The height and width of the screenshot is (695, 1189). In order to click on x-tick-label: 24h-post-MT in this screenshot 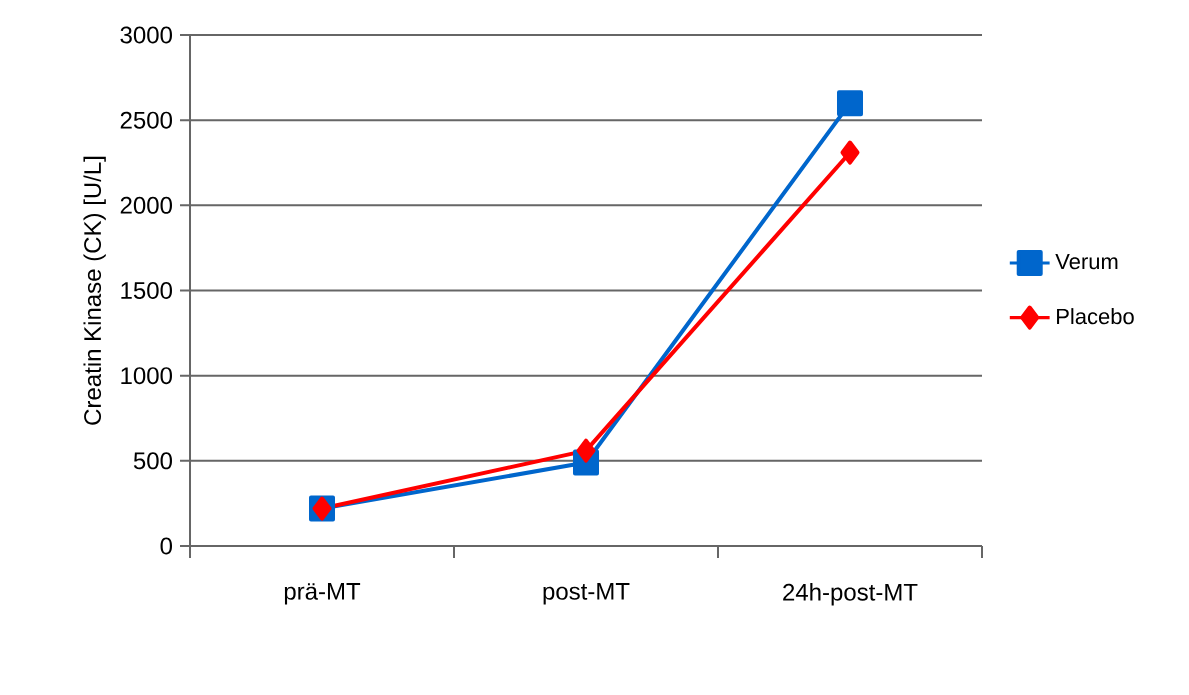, I will do `click(850, 594)`.